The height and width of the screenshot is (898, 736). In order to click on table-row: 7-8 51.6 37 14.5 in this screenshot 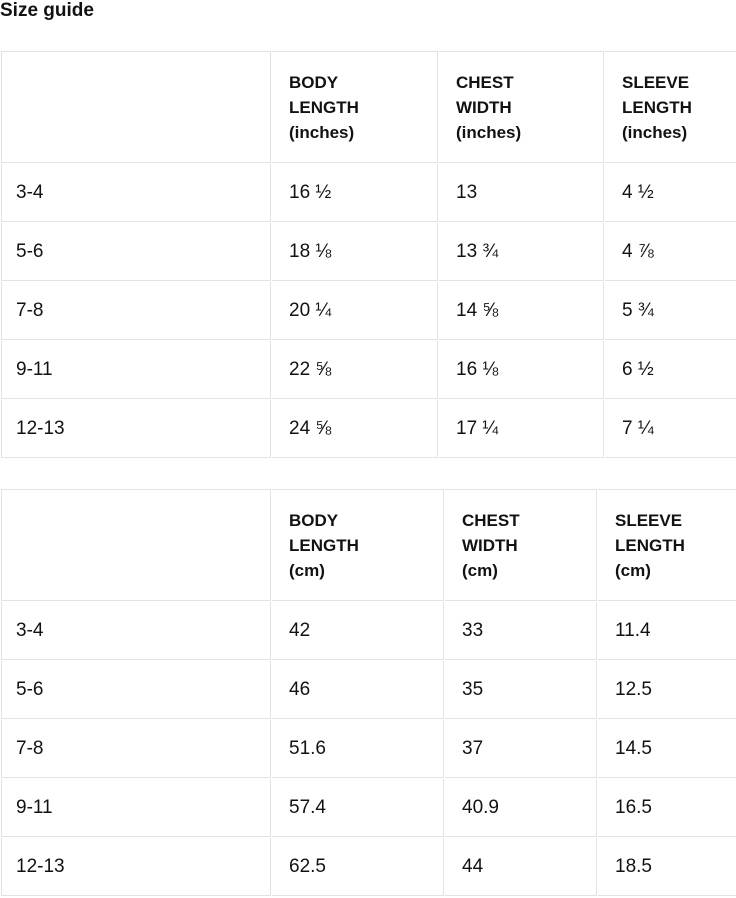, I will do `click(368, 749)`.